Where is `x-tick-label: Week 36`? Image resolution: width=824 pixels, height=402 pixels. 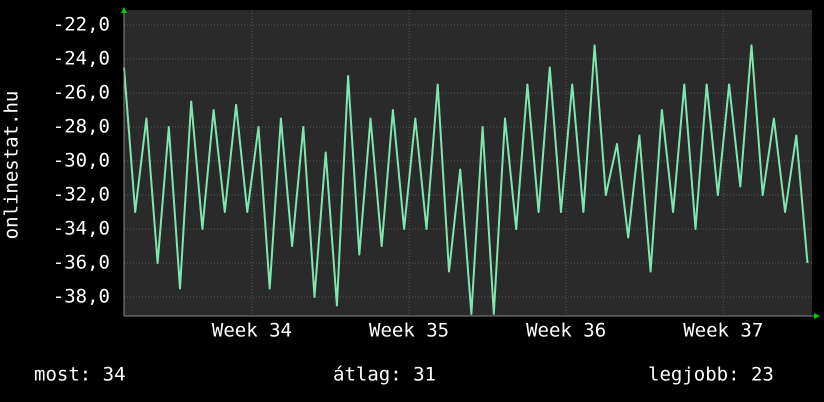 x-tick-label: Week 36 is located at coordinates (566, 331).